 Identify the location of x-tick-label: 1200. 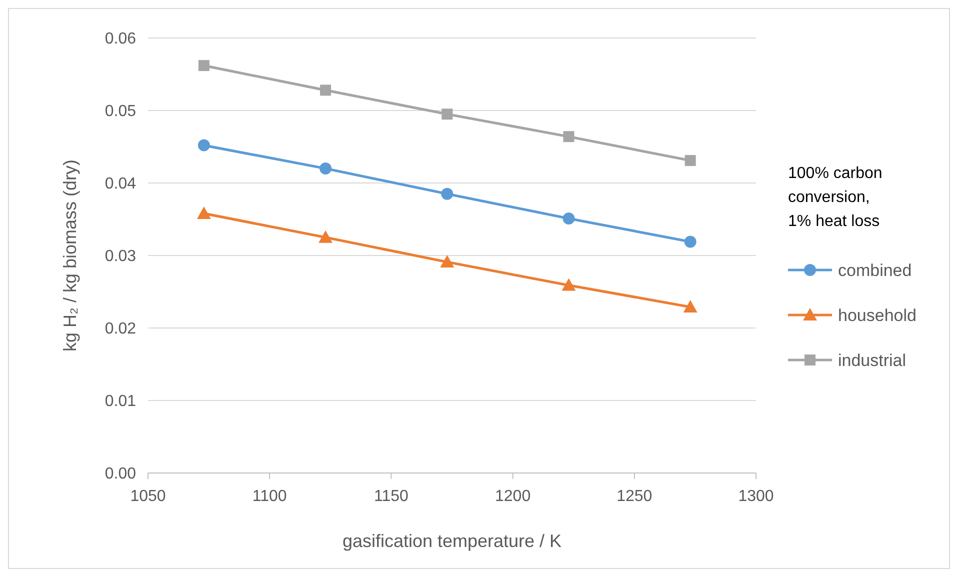
(513, 496).